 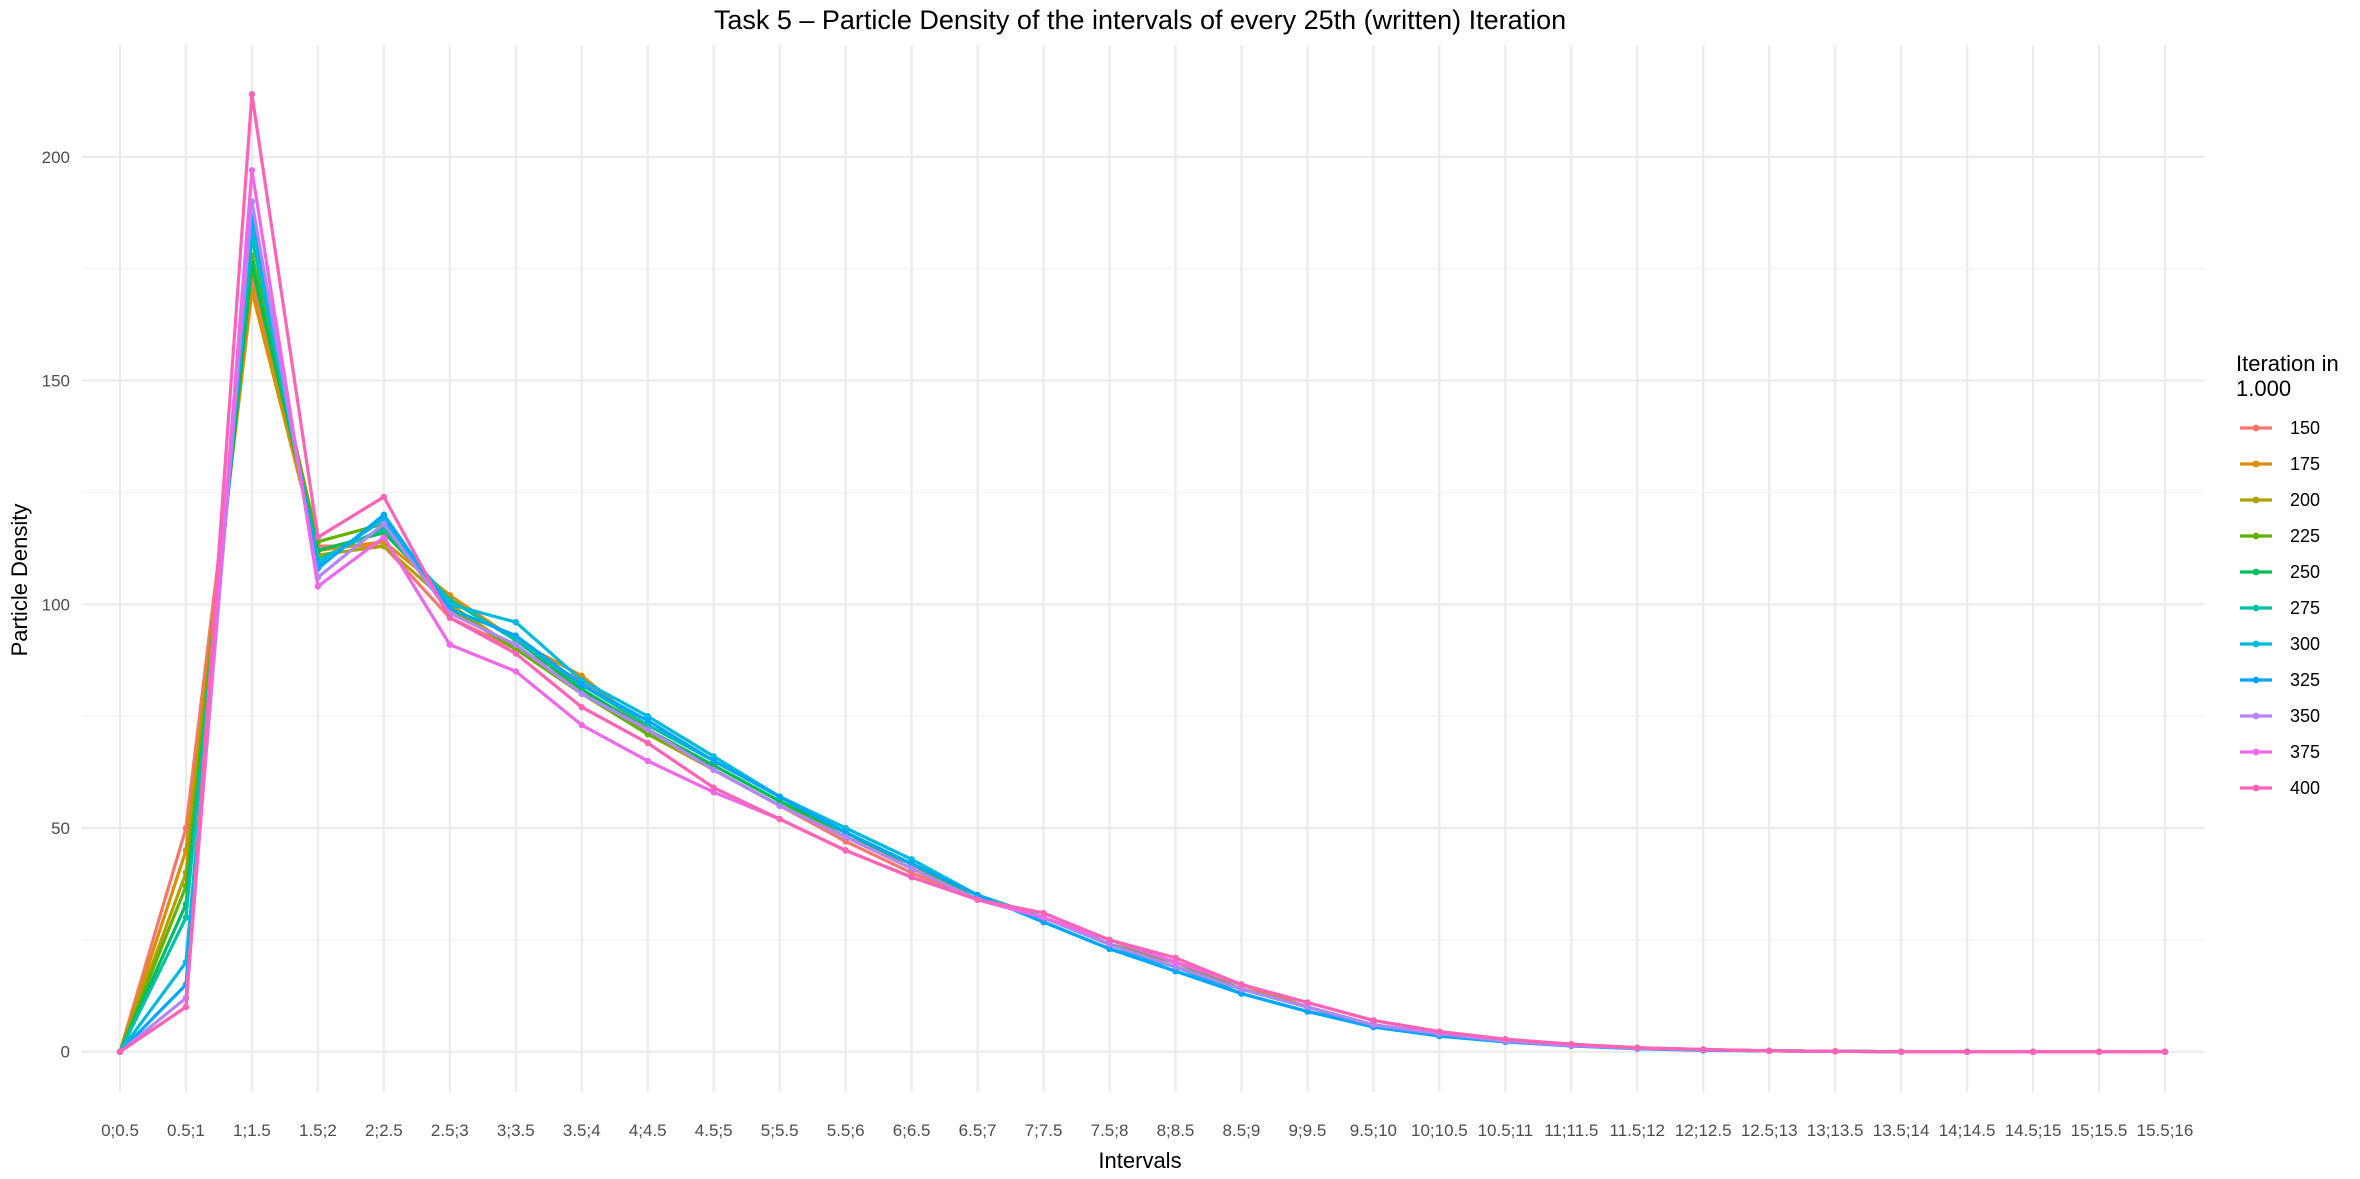 I want to click on x-tick-label: 15.5;16, so click(x=2165, y=1130).